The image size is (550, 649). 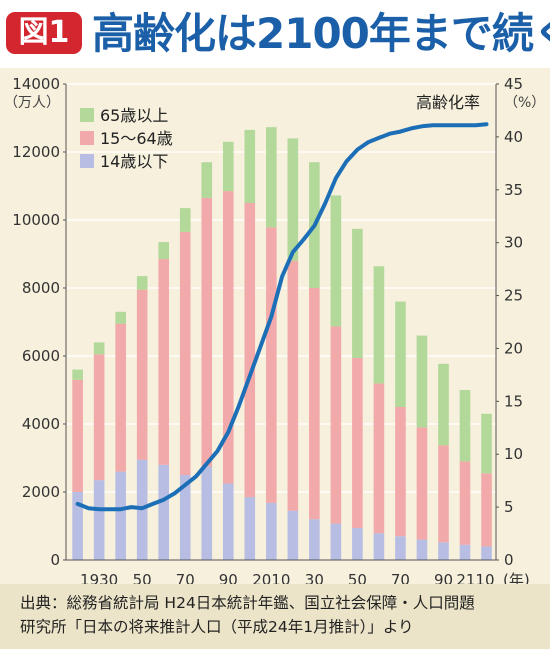 What do you see at coordinates (513, 137) in the screenshot?
I see `y-right-tick-label: 40` at bounding box center [513, 137].